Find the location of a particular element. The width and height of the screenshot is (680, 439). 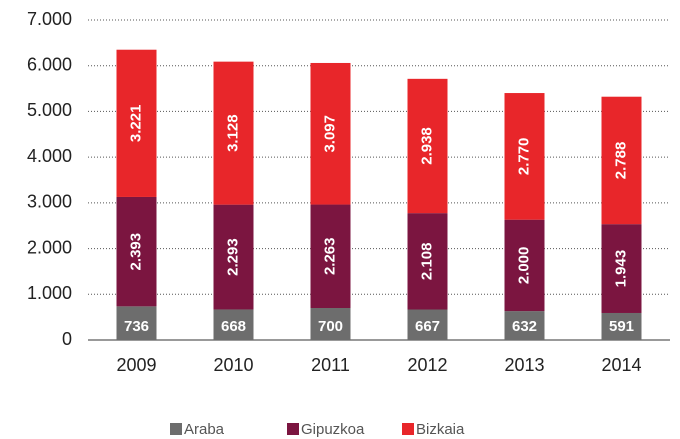

x-tick-label: 2013 is located at coordinates (524, 365).